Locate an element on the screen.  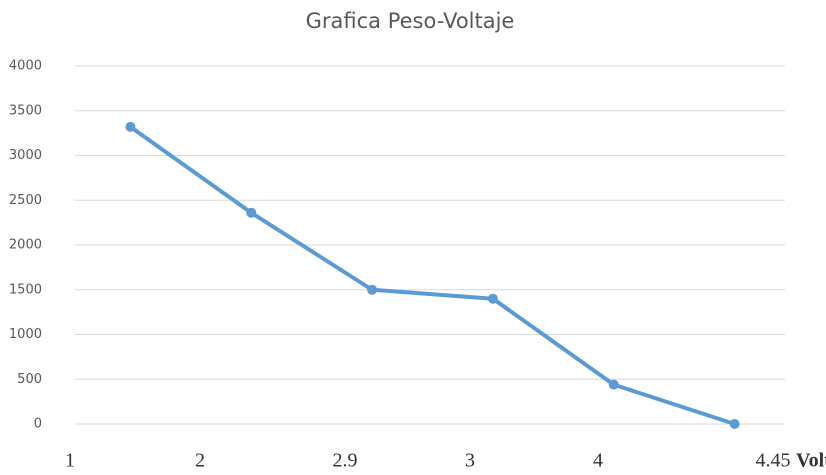
x-tick-label: 1 is located at coordinates (70, 461).